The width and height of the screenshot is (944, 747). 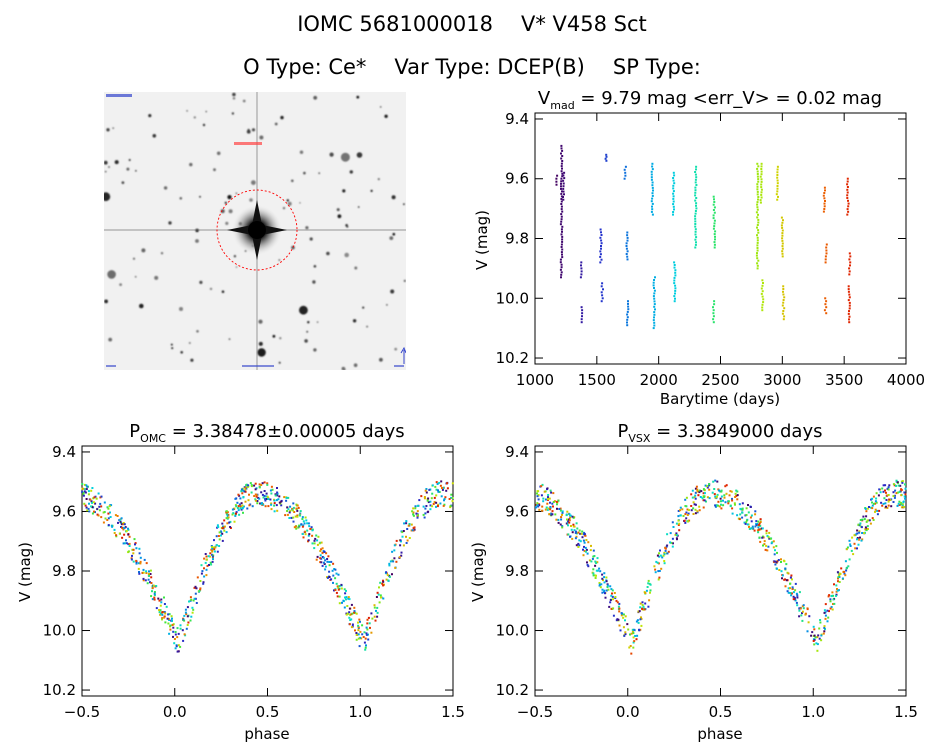 What do you see at coordinates (482, 240) in the screenshot?
I see `lightcurve-ylabel: V (mag)` at bounding box center [482, 240].